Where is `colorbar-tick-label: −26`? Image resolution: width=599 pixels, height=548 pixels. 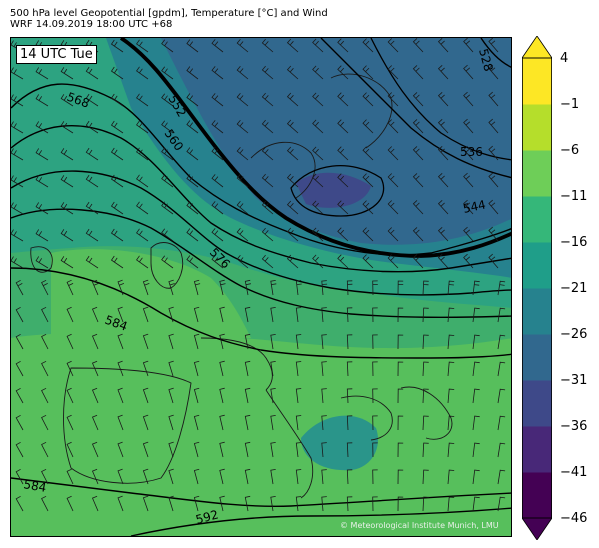 colorbar-tick-label: −26 is located at coordinates (574, 334).